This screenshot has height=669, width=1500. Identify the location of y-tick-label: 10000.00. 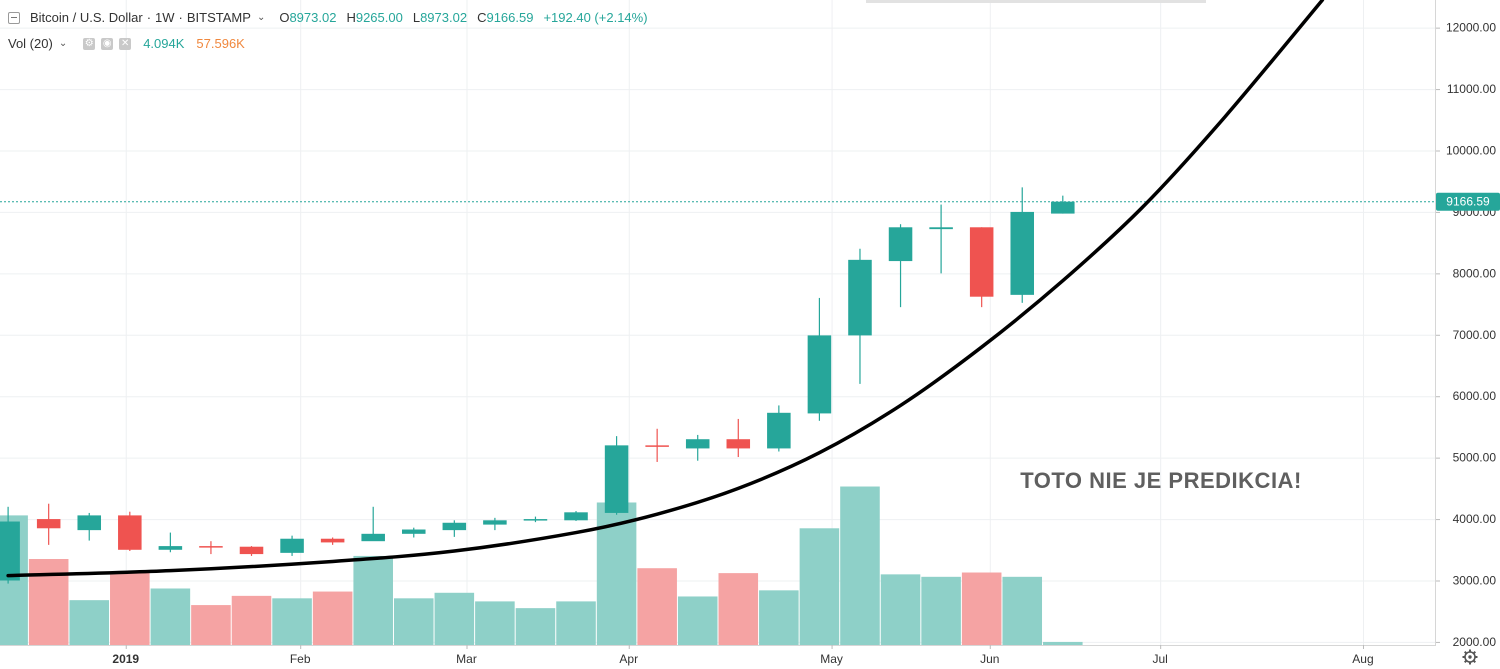
(1471, 151).